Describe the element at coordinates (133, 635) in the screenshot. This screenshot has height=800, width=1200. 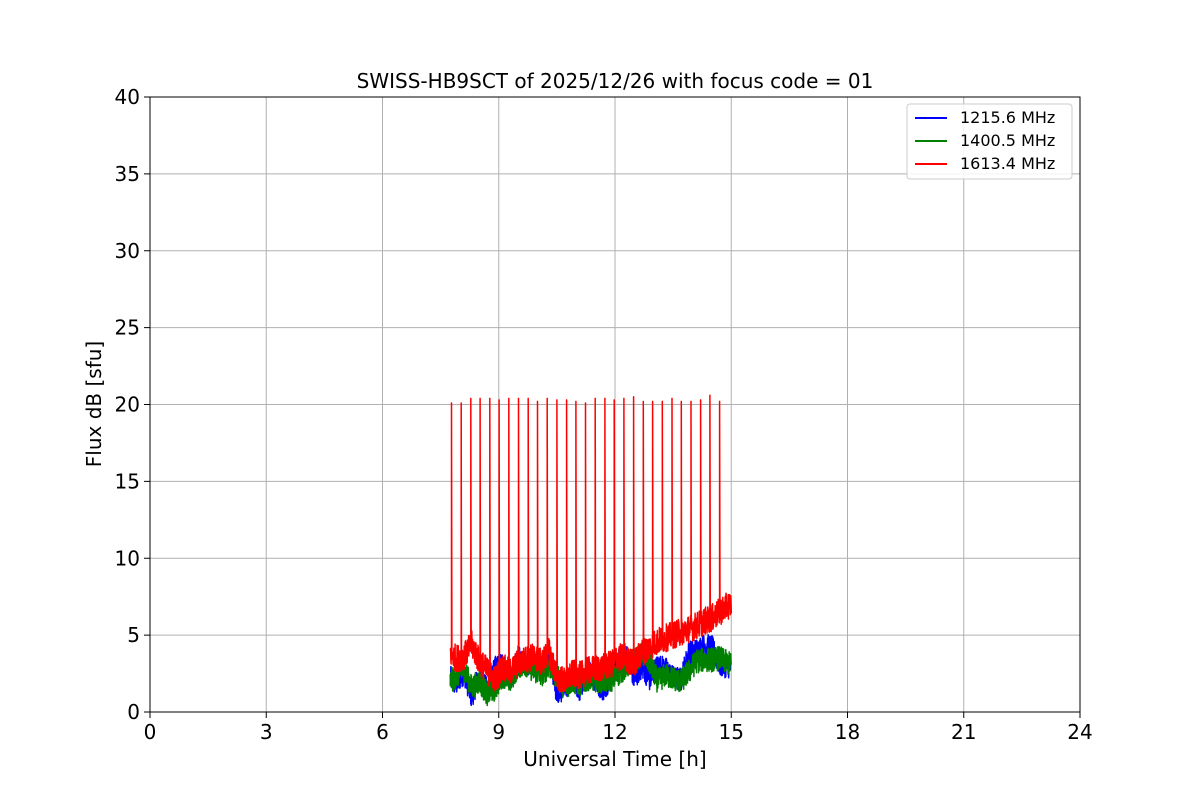
I see `y-tick-label: 5` at that location.